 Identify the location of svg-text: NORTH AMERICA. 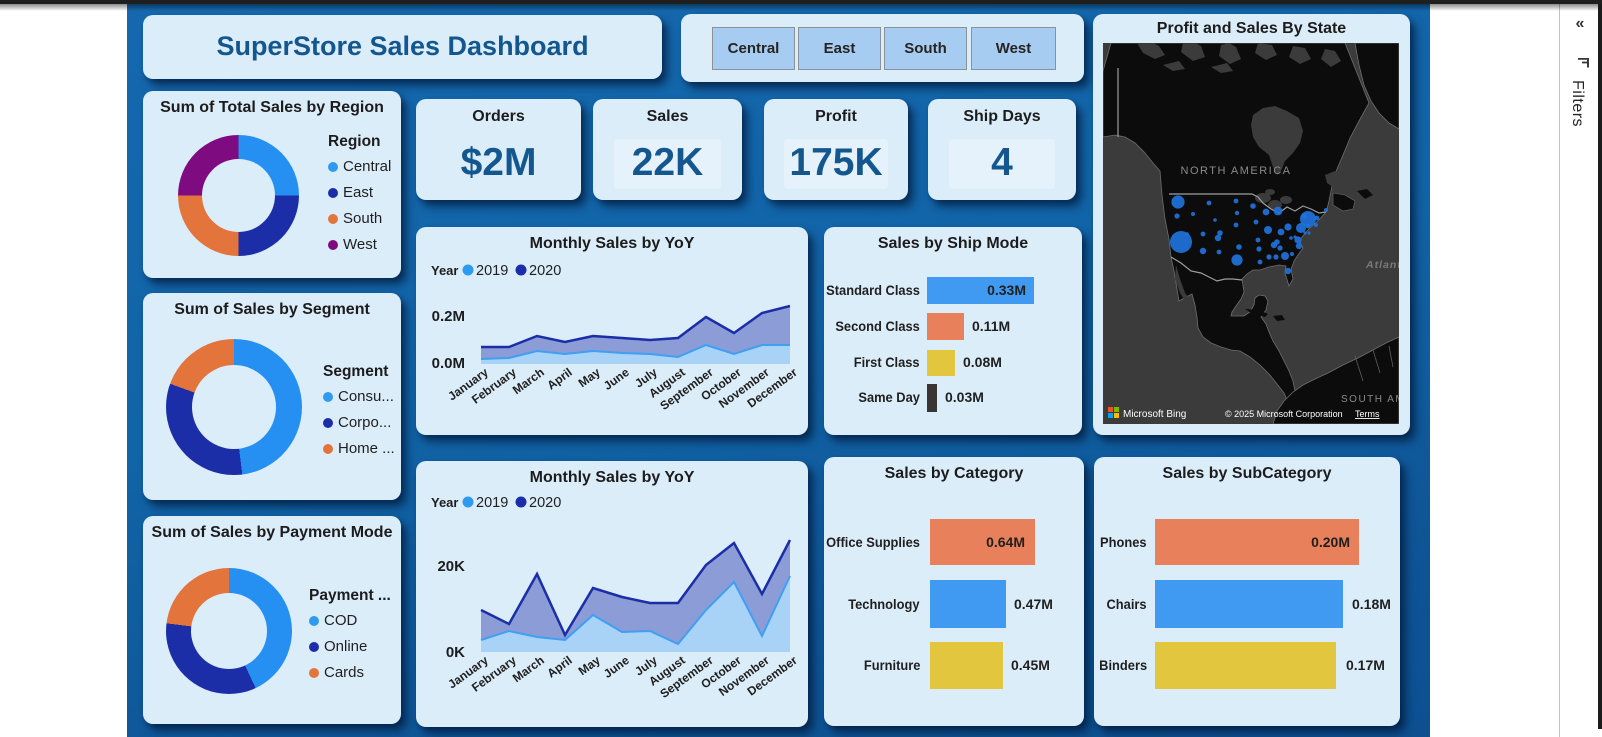
(1236, 171).